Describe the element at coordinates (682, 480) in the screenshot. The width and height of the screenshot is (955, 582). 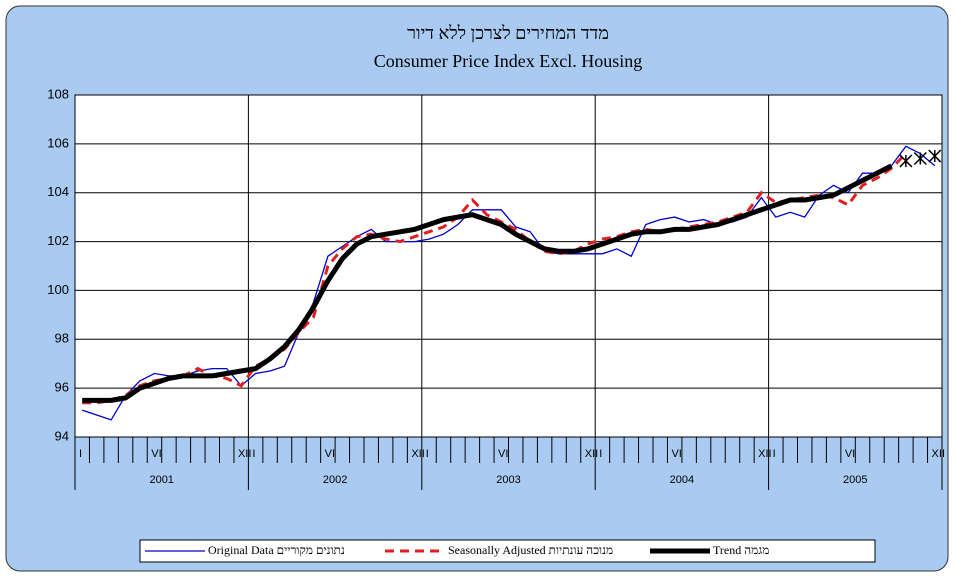
I see `year-label: 2004` at that location.